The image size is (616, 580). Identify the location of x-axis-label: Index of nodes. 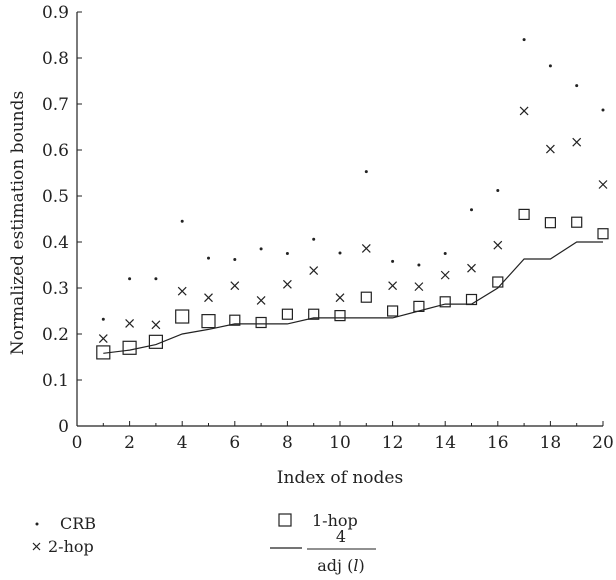
(340, 478).